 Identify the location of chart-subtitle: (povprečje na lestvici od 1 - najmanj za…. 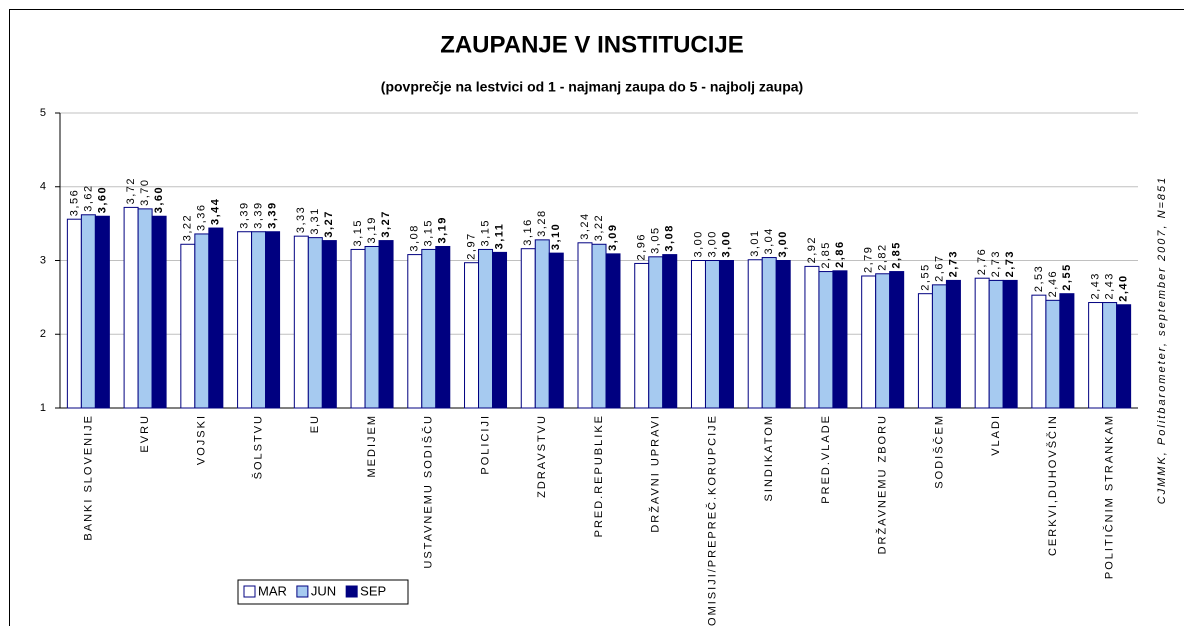
(592, 87).